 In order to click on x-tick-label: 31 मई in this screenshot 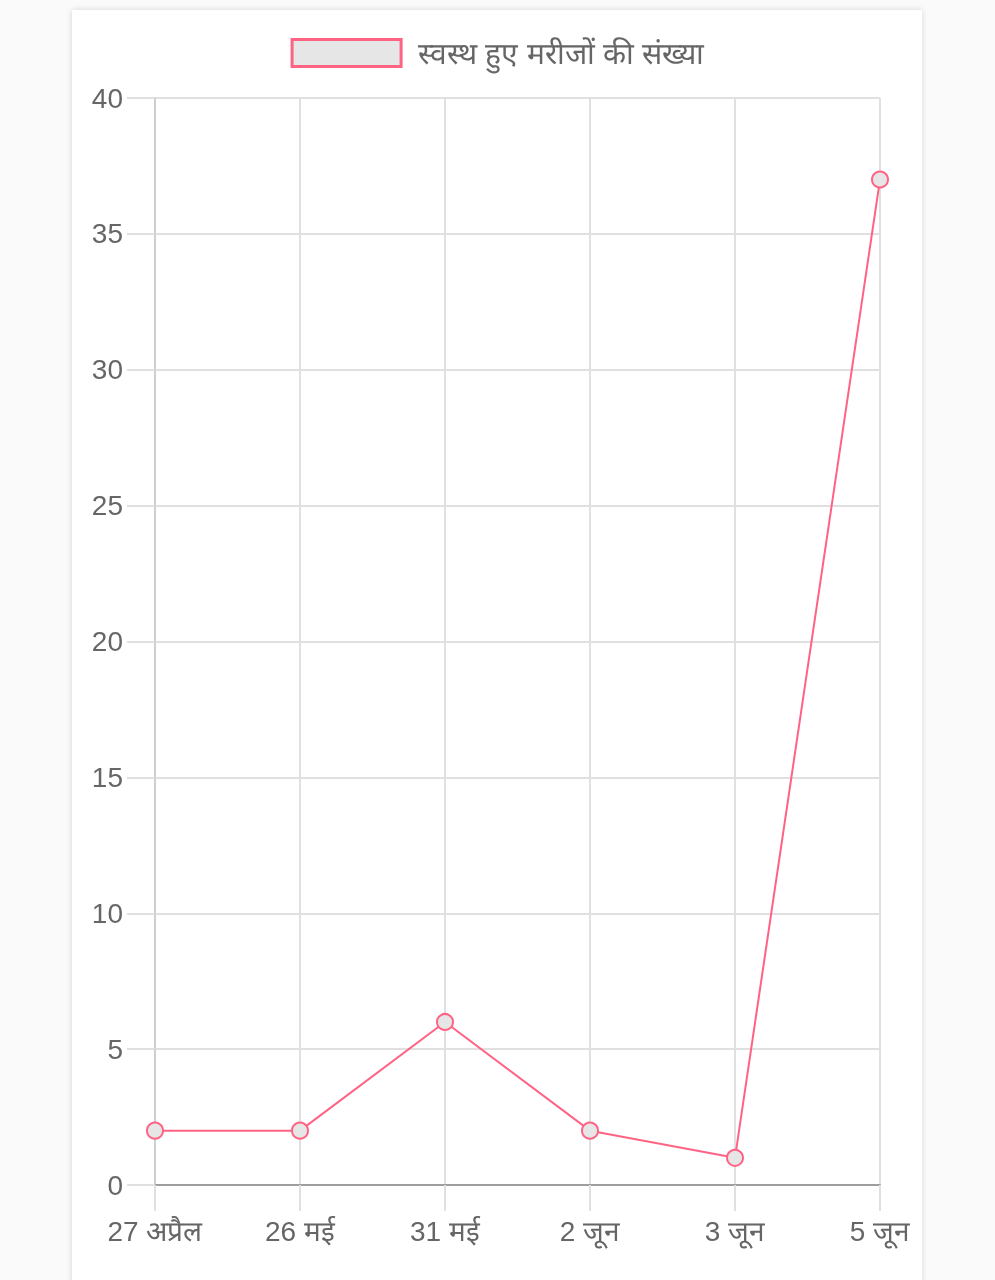, I will do `click(445, 1230)`.